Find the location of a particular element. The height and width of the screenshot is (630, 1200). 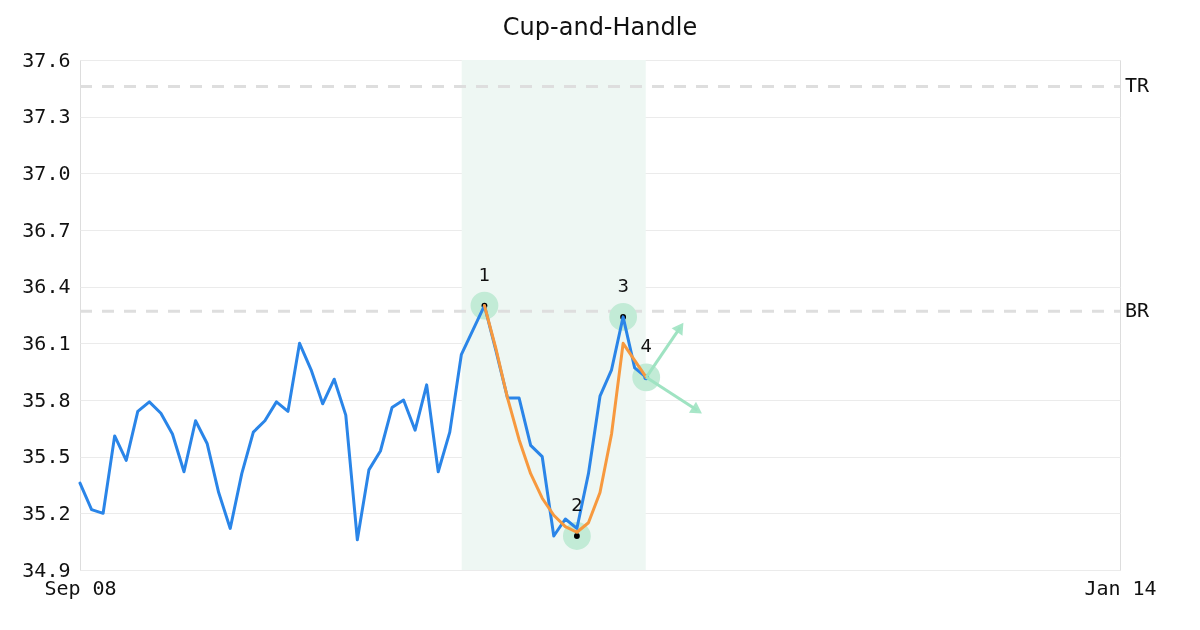

y-tick-label: 37.3 is located at coordinates (46, 116).